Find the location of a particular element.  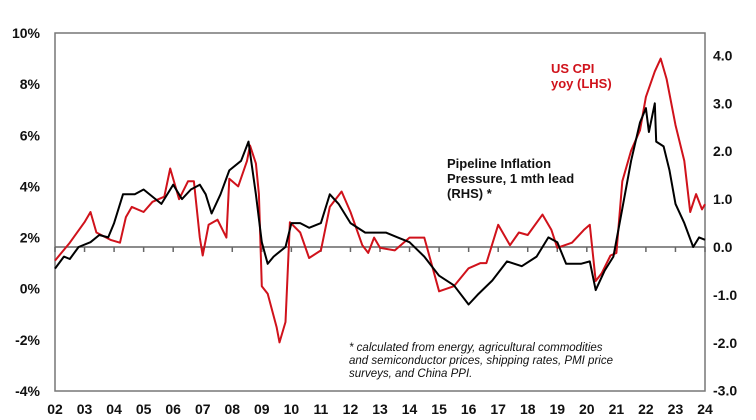

x-tick-label: 23 is located at coordinates (676, 409).